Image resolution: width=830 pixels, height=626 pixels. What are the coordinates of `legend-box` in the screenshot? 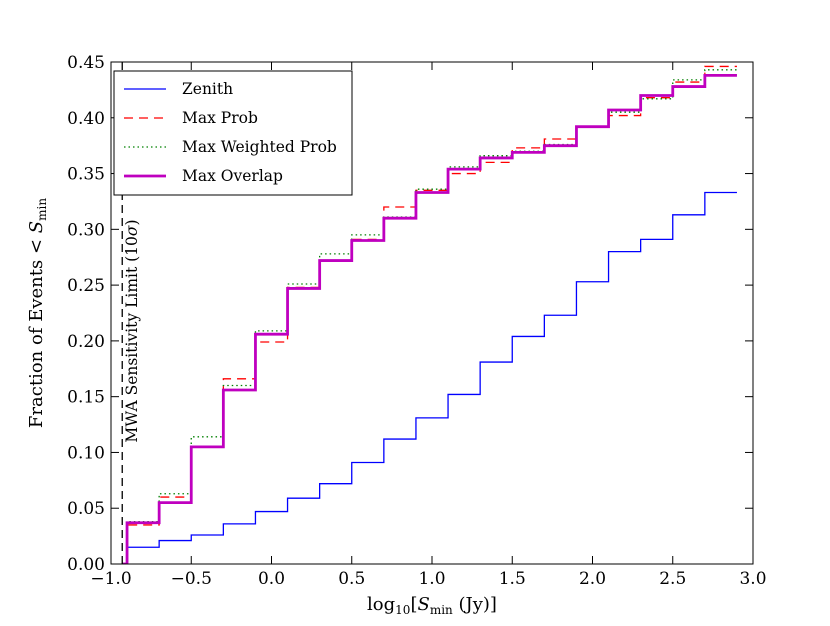 It's located at (233, 133).